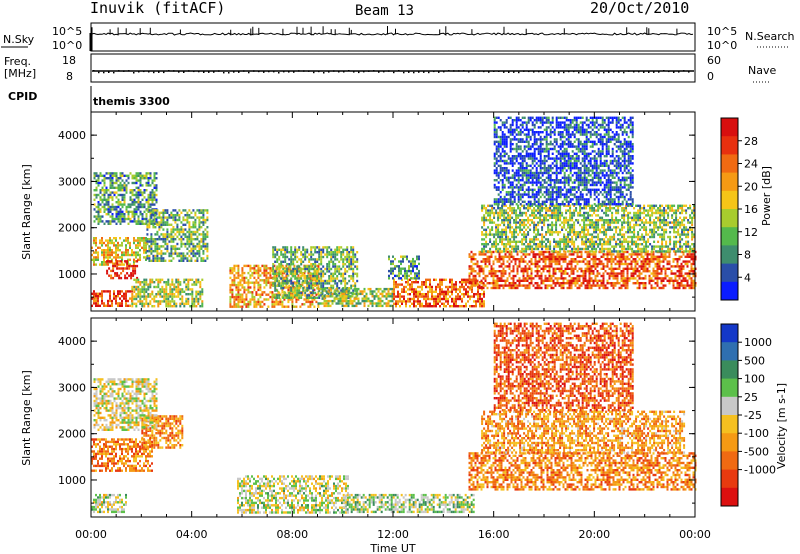  I want to click on nsky-tick-bottom: 10^0, so click(67, 45).